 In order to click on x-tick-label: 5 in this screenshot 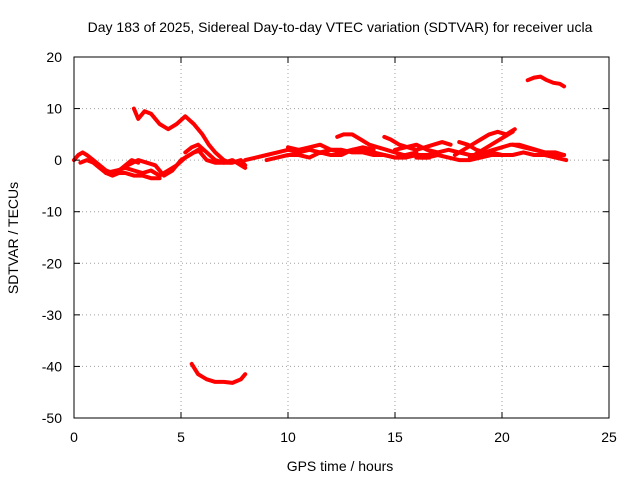, I will do `click(181, 437)`.